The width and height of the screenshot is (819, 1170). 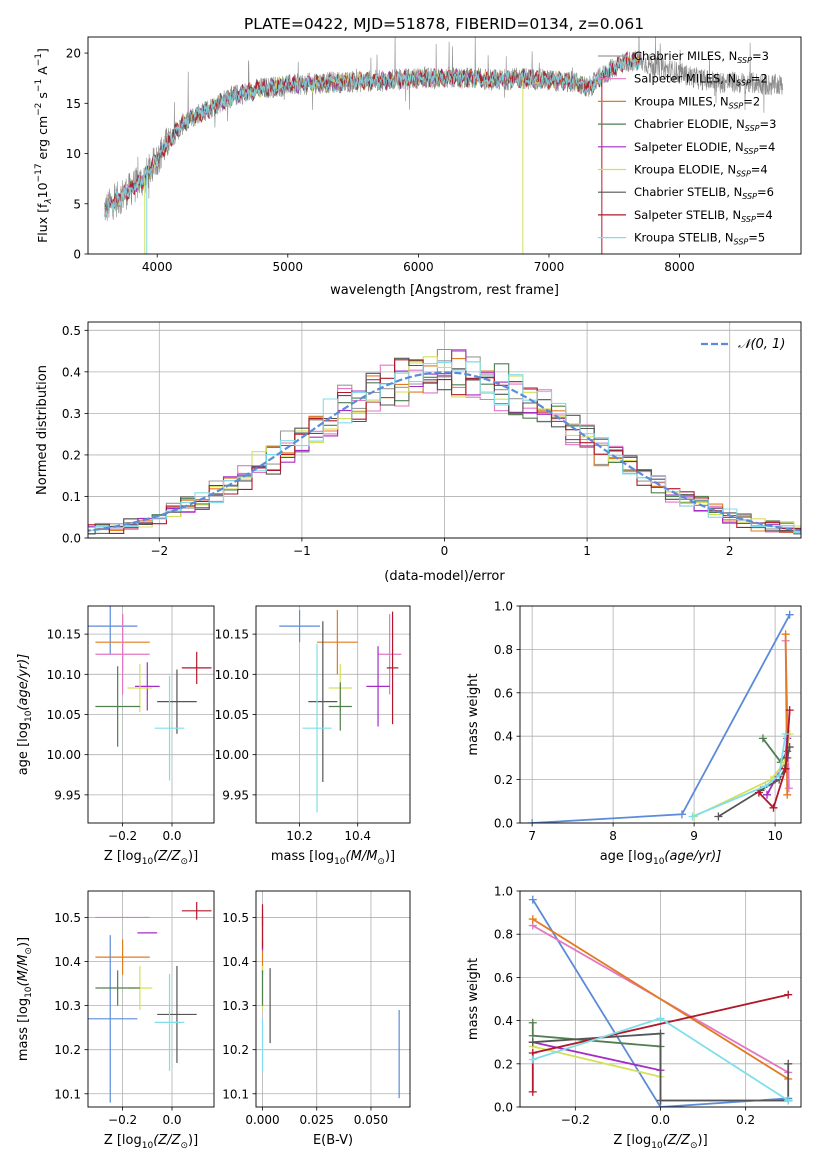 I want to click on y-tick-label: 0.0, so click(x=71, y=539).